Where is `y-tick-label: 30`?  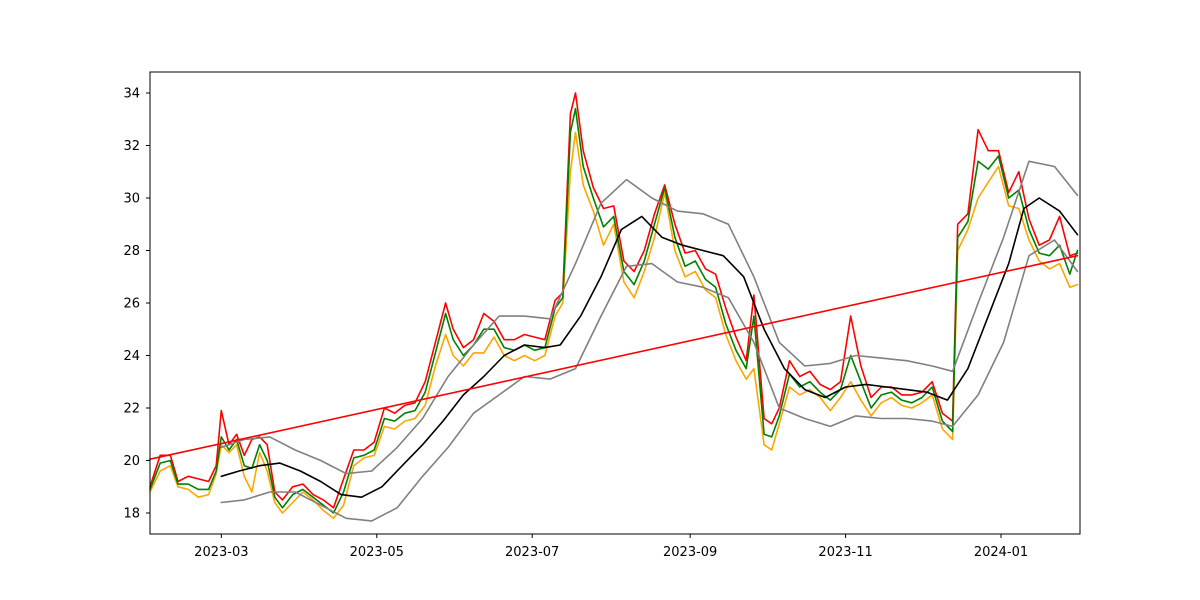 y-tick-label: 30 is located at coordinates (131, 199).